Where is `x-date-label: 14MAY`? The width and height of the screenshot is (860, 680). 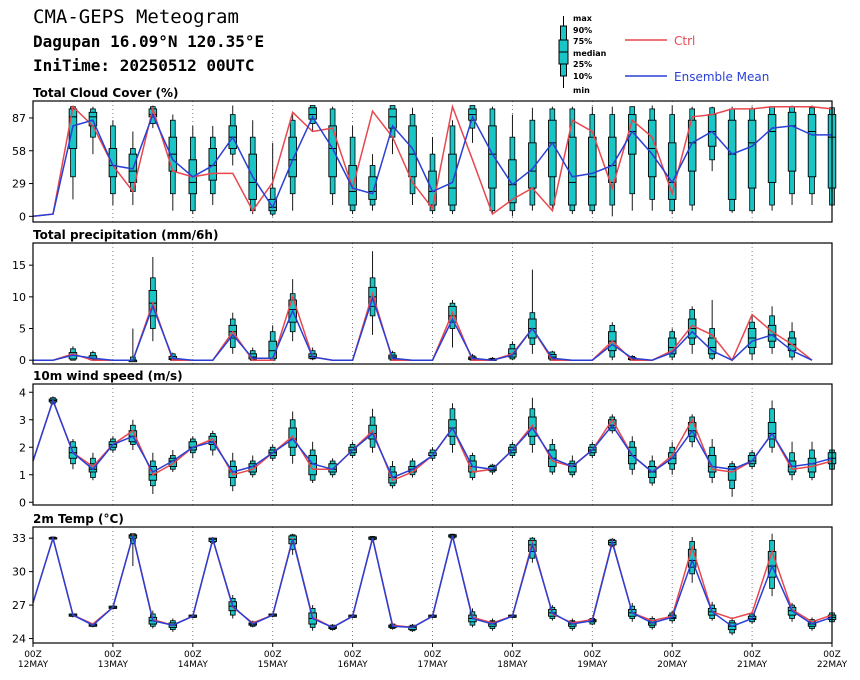
x-date-label: 14MAY is located at coordinates (193, 665).